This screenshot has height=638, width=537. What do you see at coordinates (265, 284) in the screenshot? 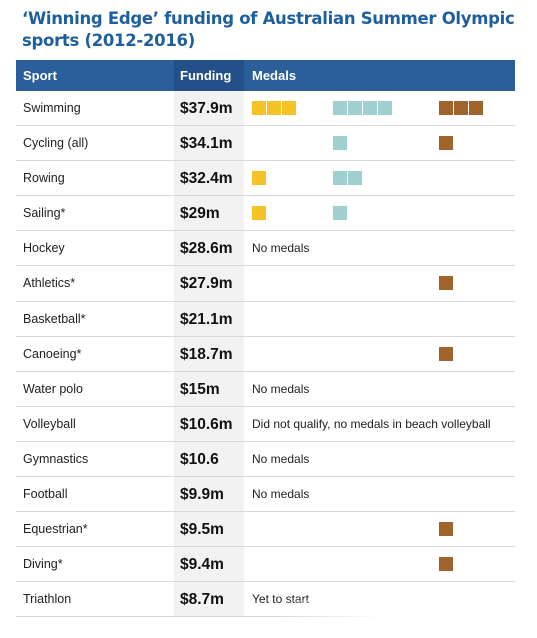
I see `table-row: Athletics* $27.9m` at bounding box center [265, 284].